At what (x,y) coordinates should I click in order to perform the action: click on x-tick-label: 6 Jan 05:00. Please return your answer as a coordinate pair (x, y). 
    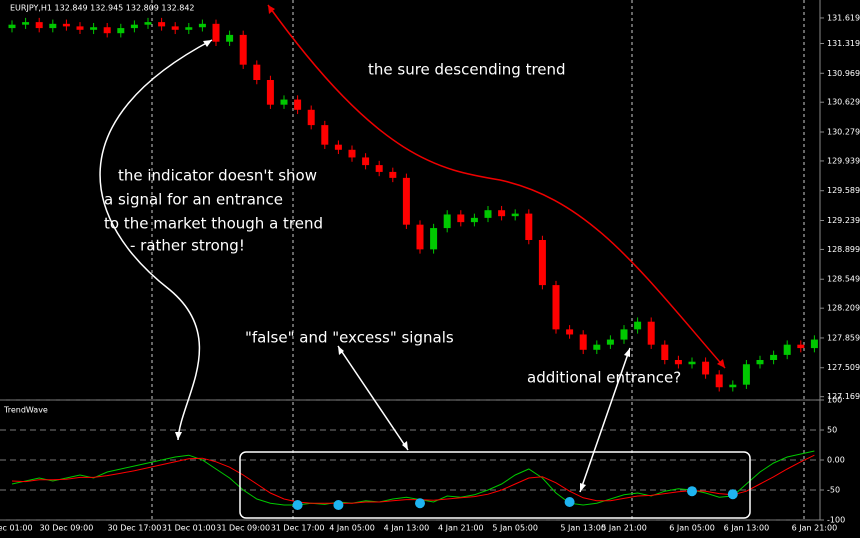
    Looking at the image, I should click on (692, 528).